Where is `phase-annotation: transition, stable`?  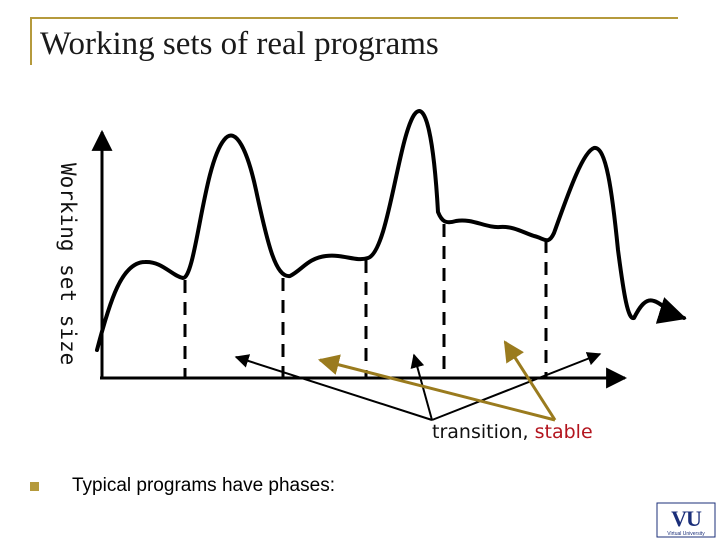 phase-annotation: transition, stable is located at coordinates (512, 432).